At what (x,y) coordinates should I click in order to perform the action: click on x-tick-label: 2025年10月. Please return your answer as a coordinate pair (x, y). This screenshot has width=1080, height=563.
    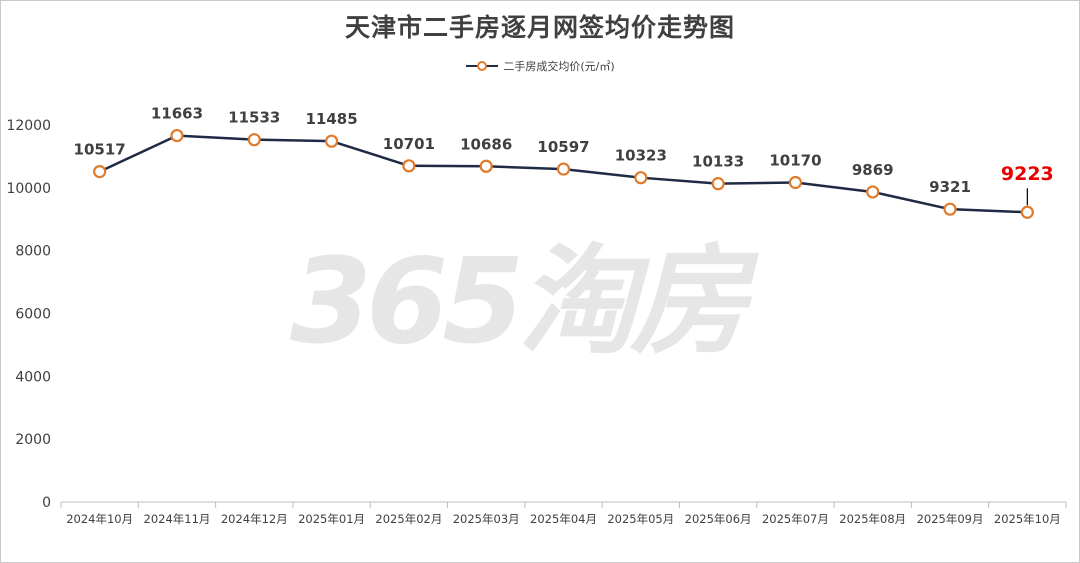
    Looking at the image, I should click on (1027, 519).